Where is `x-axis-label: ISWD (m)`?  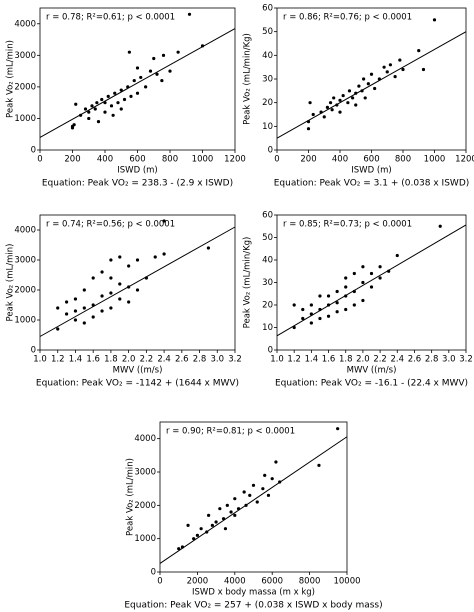
x-axis-label: ISWD (m) is located at coordinates (137, 171).